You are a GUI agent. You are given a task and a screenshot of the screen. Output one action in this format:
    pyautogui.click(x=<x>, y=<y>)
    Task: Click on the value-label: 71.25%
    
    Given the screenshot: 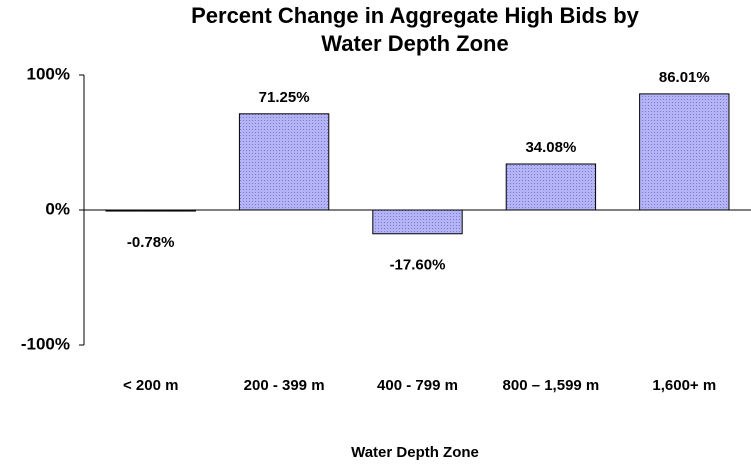 What is the action you would take?
    pyautogui.click(x=284, y=97)
    